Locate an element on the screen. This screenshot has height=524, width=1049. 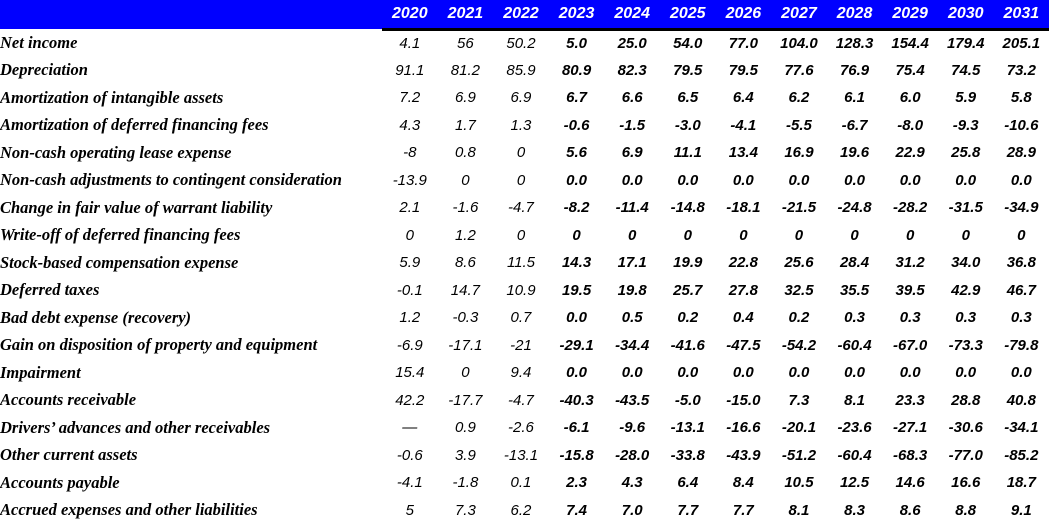
row-label: Net income is located at coordinates (39, 42).